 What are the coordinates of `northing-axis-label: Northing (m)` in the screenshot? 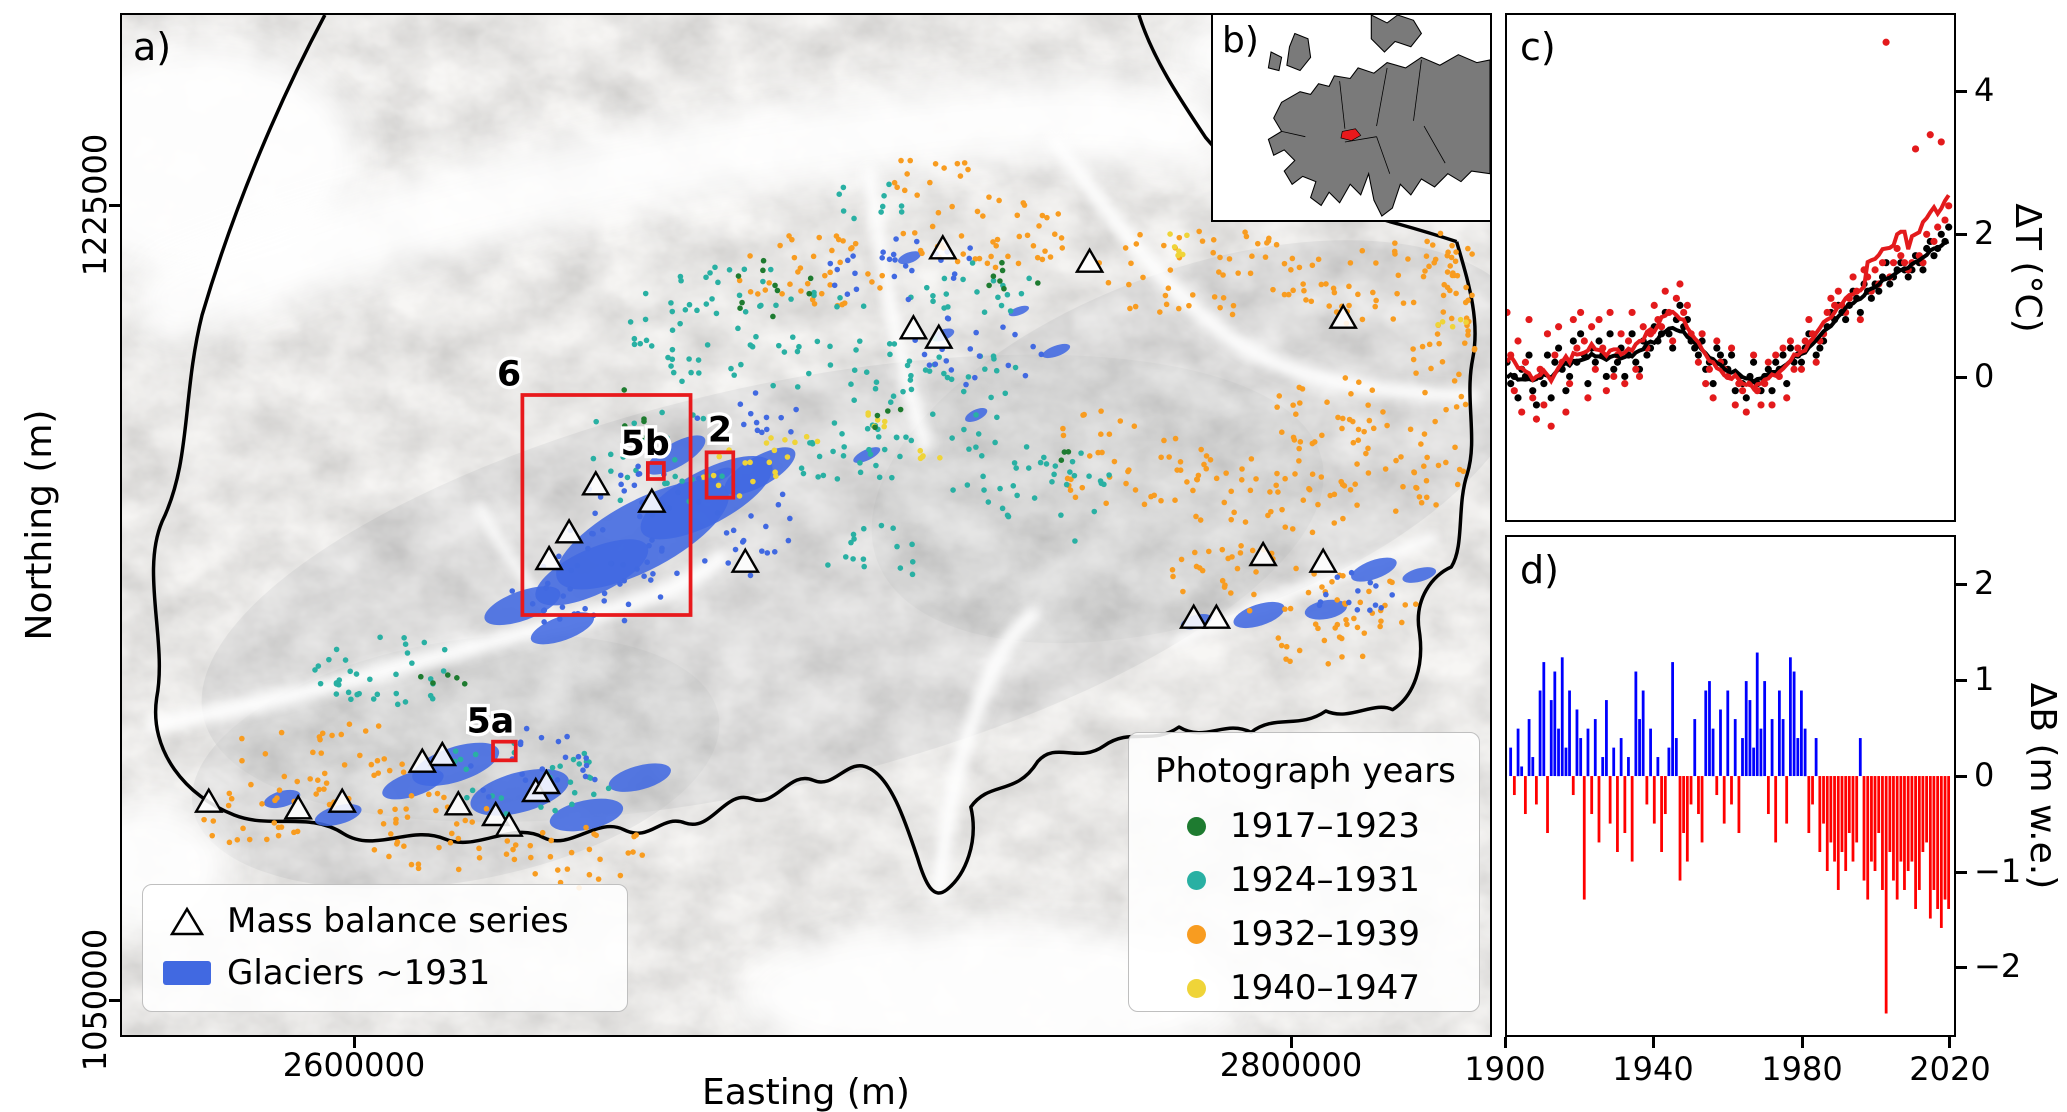 It's located at (39, 525).